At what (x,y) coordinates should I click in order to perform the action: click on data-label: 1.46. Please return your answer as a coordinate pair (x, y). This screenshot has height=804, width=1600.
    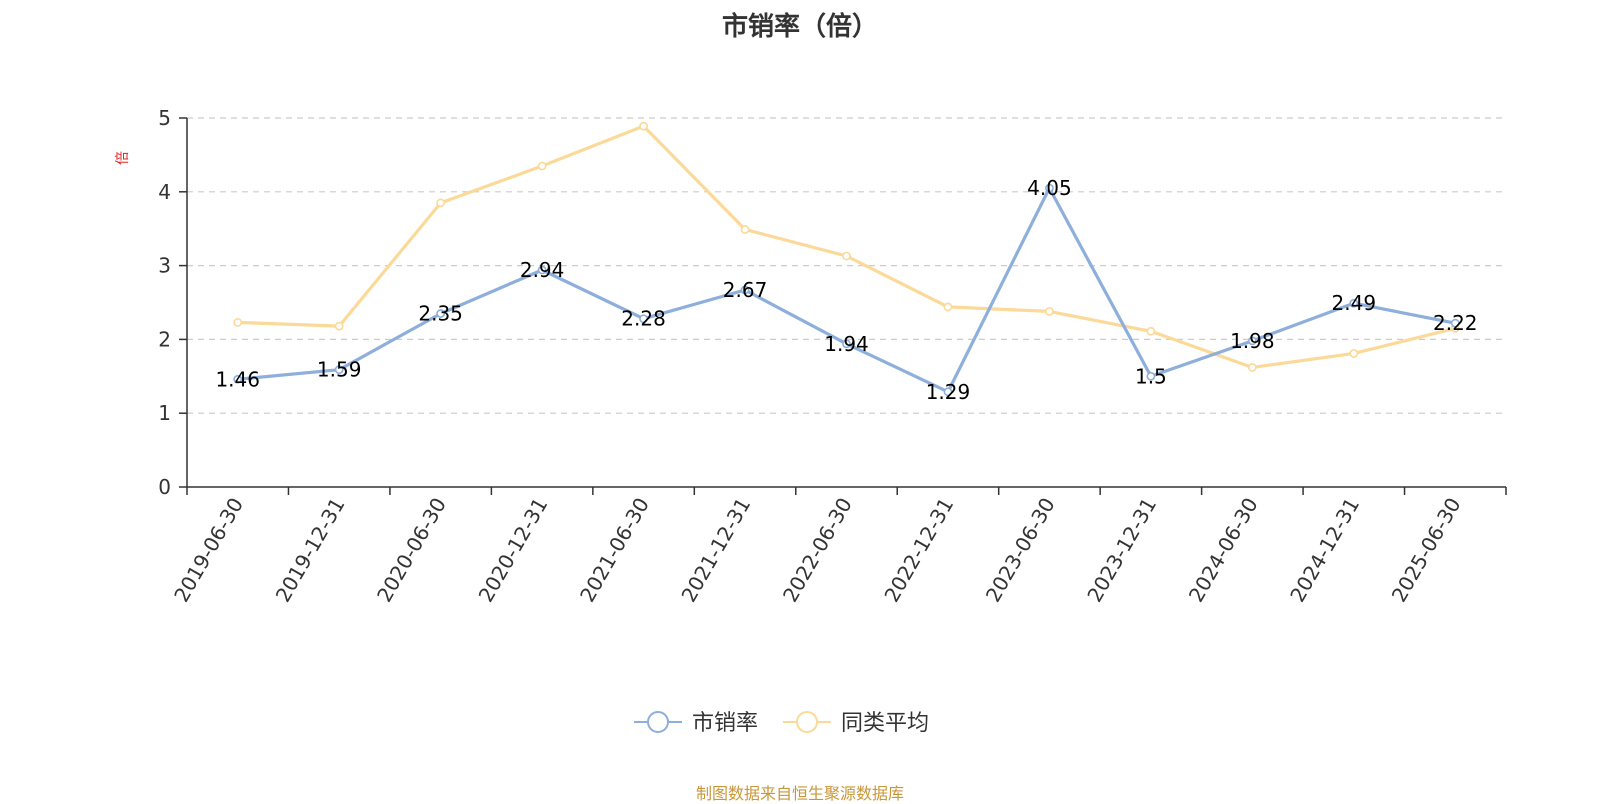
    Looking at the image, I should click on (237, 379).